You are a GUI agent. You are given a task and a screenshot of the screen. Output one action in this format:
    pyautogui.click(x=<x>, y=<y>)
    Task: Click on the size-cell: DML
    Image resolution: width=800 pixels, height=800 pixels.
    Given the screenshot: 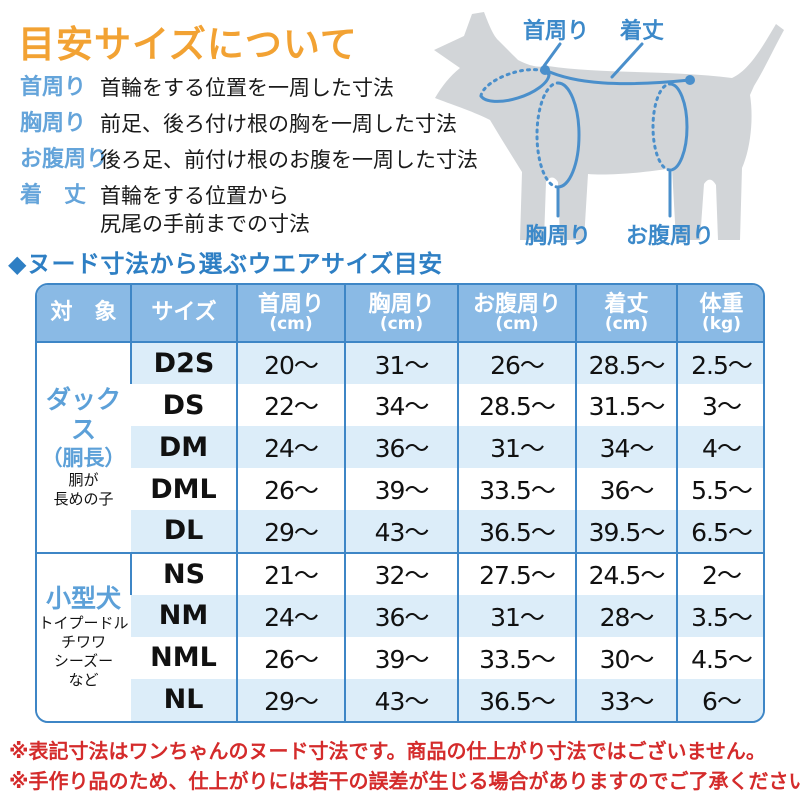 What is the action you would take?
    pyautogui.click(x=184, y=489)
    